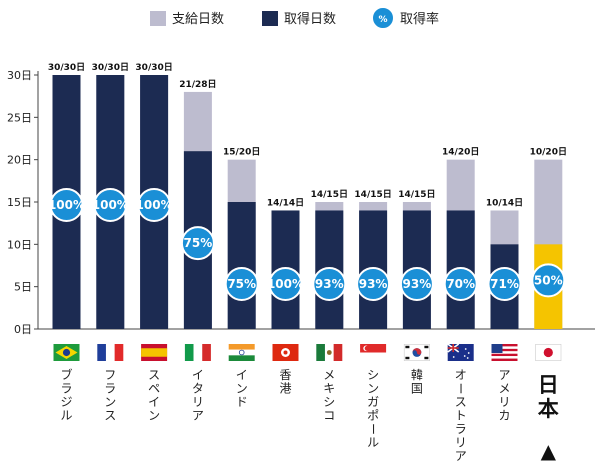  What do you see at coordinates (504, 375) in the screenshot?
I see `svg-text: ア` at bounding box center [504, 375].